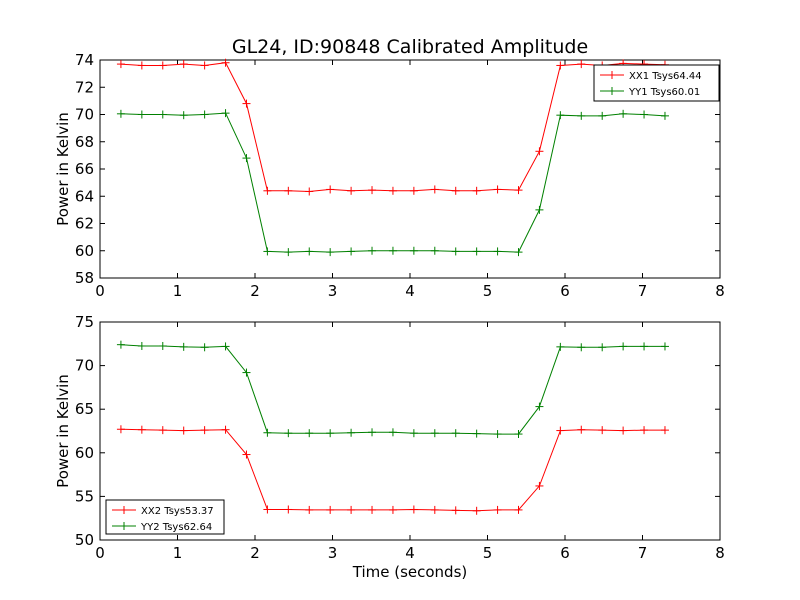 The width and height of the screenshot is (800, 600). I want to click on y-tick-label: 65, so click(84, 409).